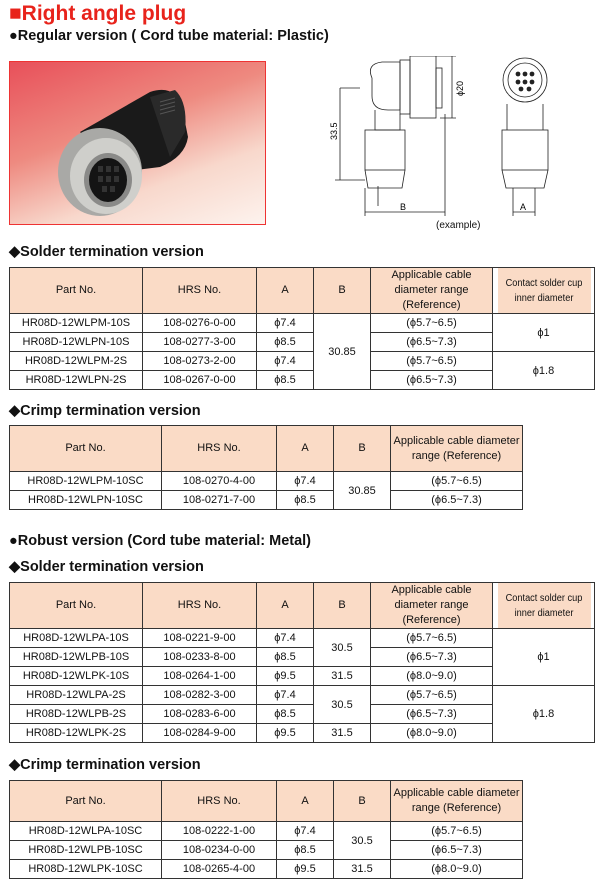 This screenshot has width=613, height=888. What do you see at coordinates (219, 481) in the screenshot?
I see `cell-hrs-no: 108-0270-4-00` at bounding box center [219, 481].